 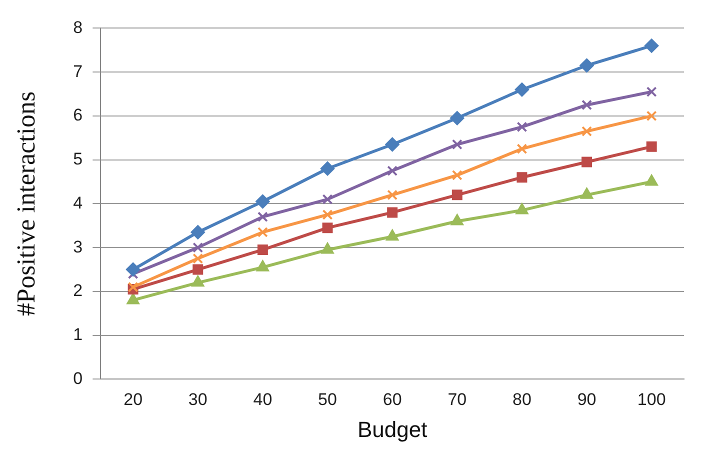 What do you see at coordinates (25, 203) in the screenshot?
I see `y-axis-title: #Positive interactions` at bounding box center [25, 203].